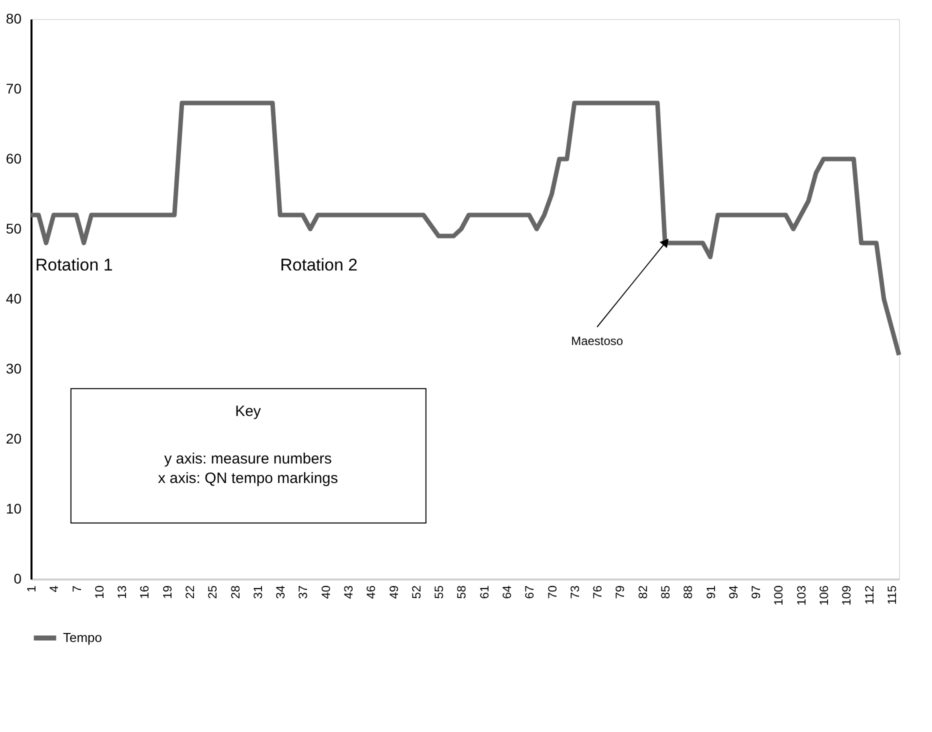 This screenshot has height=732, width=932. What do you see at coordinates (733, 592) in the screenshot?
I see `x-tick-label: 94` at bounding box center [733, 592].